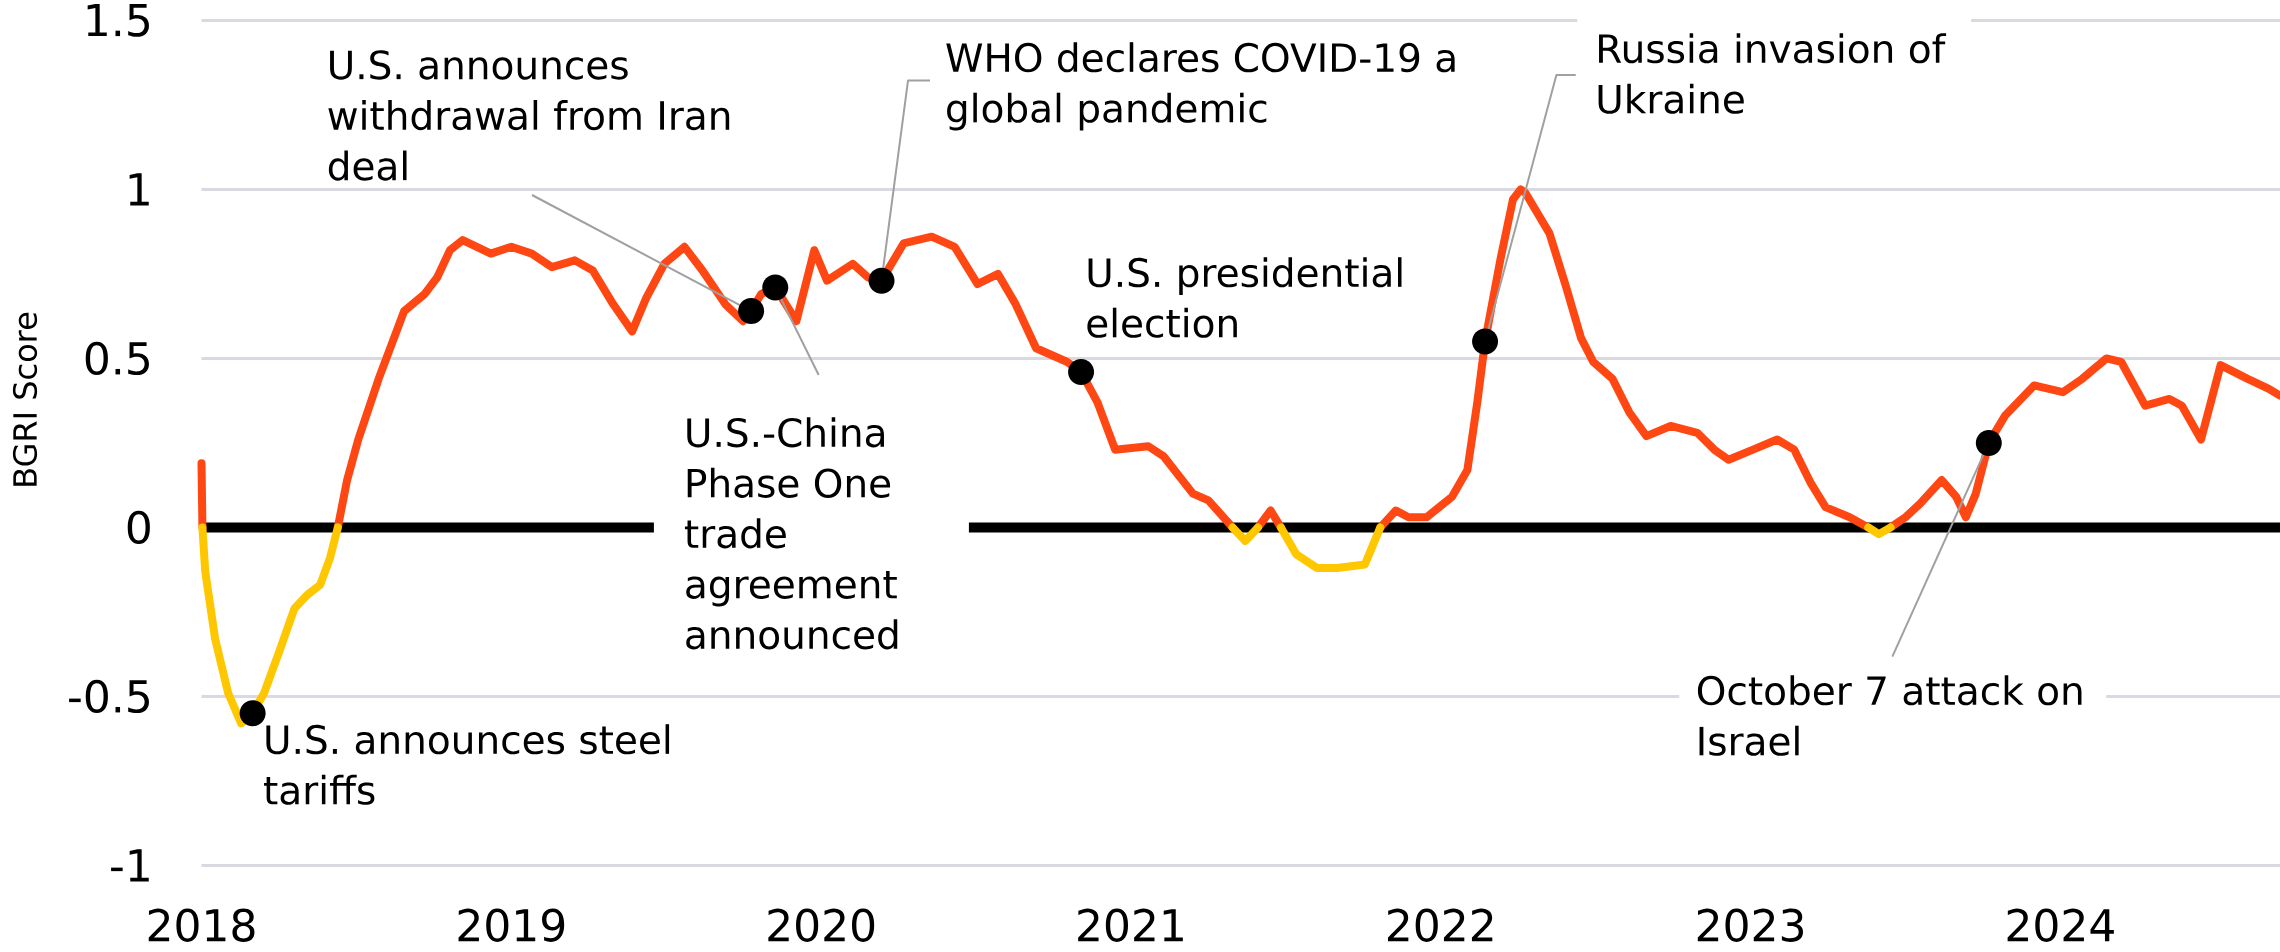 The width and height of the screenshot is (2280, 952). I want to click on y-tick-label: 1, so click(139, 189).